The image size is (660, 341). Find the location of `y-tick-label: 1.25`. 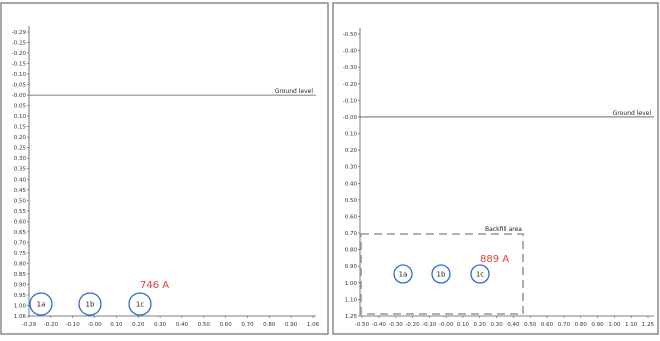

y-tick-label: 1.25 is located at coordinates (351, 317).